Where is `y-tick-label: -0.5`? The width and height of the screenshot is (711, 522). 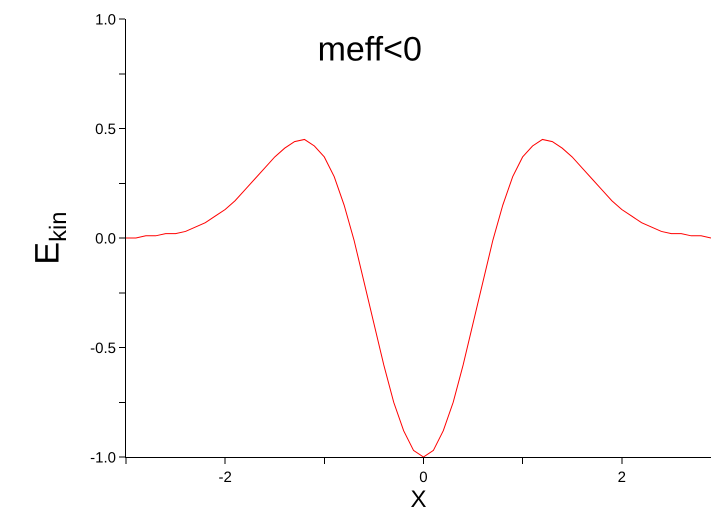
y-tick-label: -0.5 is located at coordinates (103, 348).